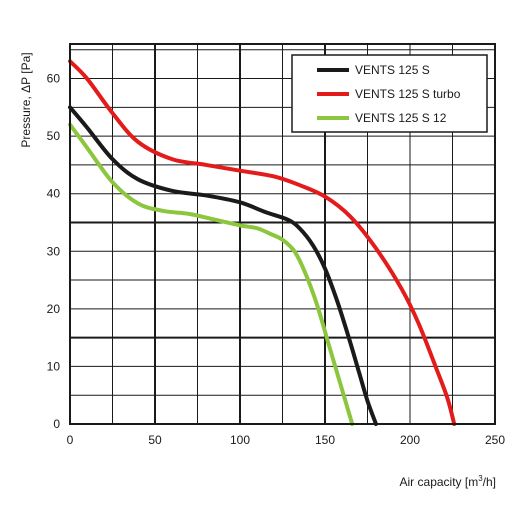 This screenshot has height=531, width=531. Describe the element at coordinates (54, 136) in the screenshot. I see `y-tick-label: 50` at that location.